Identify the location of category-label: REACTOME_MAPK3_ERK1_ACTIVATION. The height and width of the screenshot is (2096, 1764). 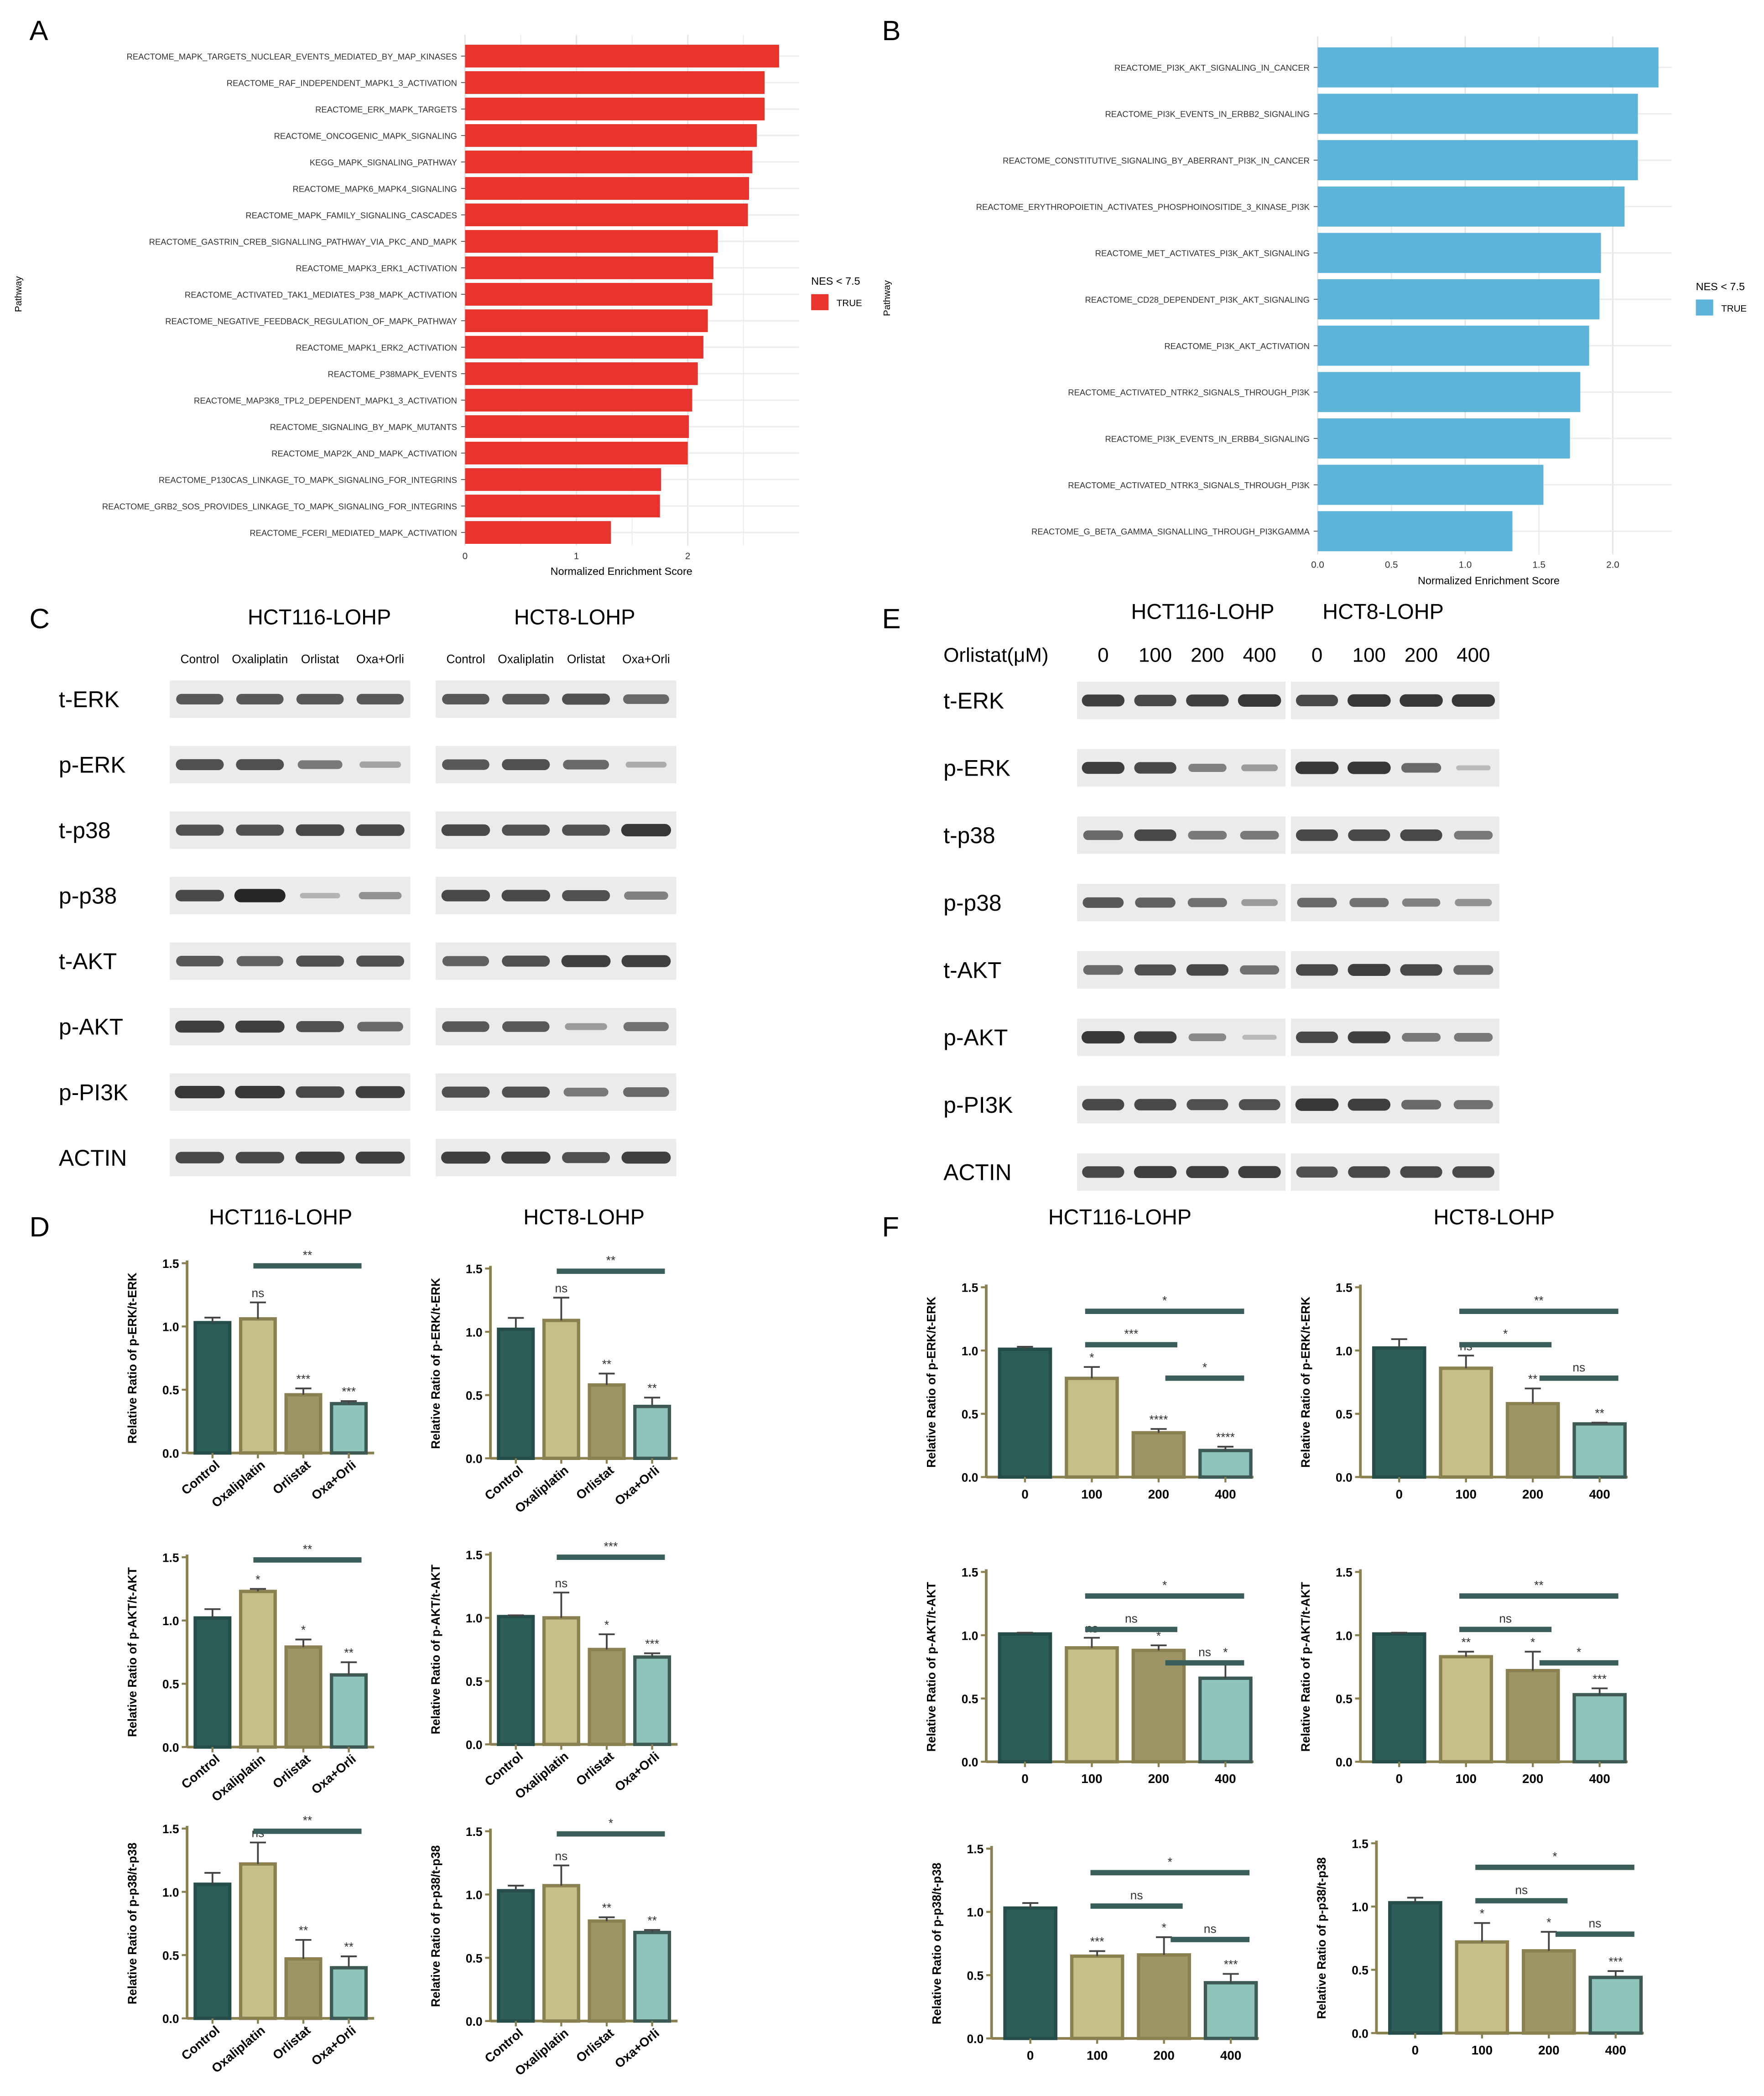
(376, 268).